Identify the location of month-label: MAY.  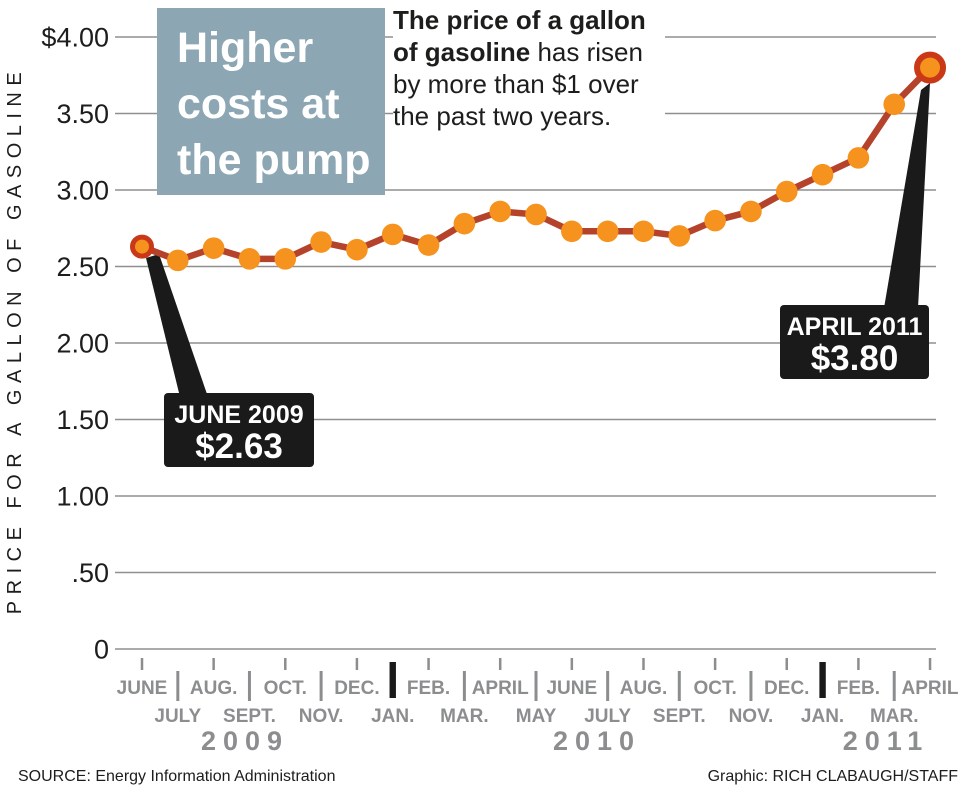
(536, 716).